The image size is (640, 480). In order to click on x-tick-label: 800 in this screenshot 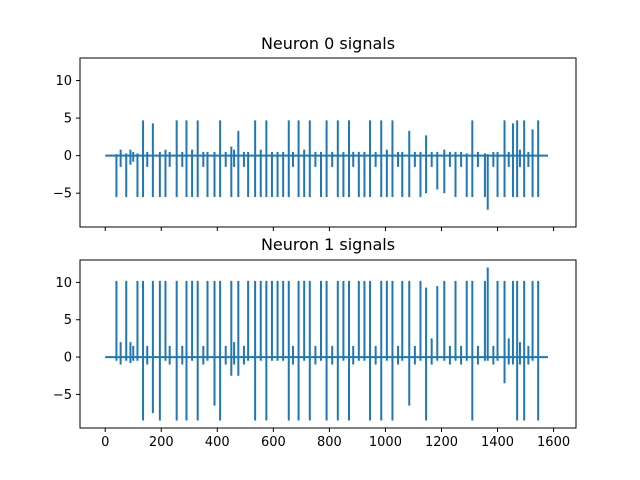, I will do `click(329, 442)`.